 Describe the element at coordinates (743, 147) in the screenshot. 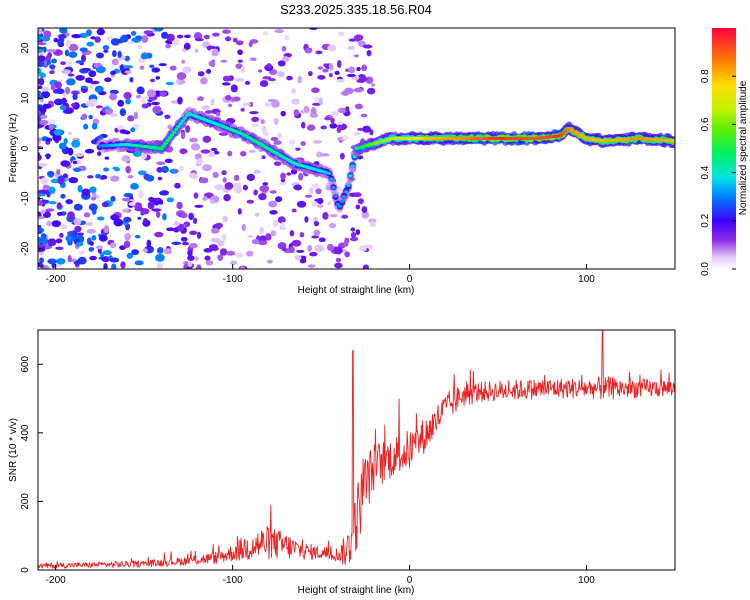

I see `colorbar-label: Normalized spectral amplitude` at that location.